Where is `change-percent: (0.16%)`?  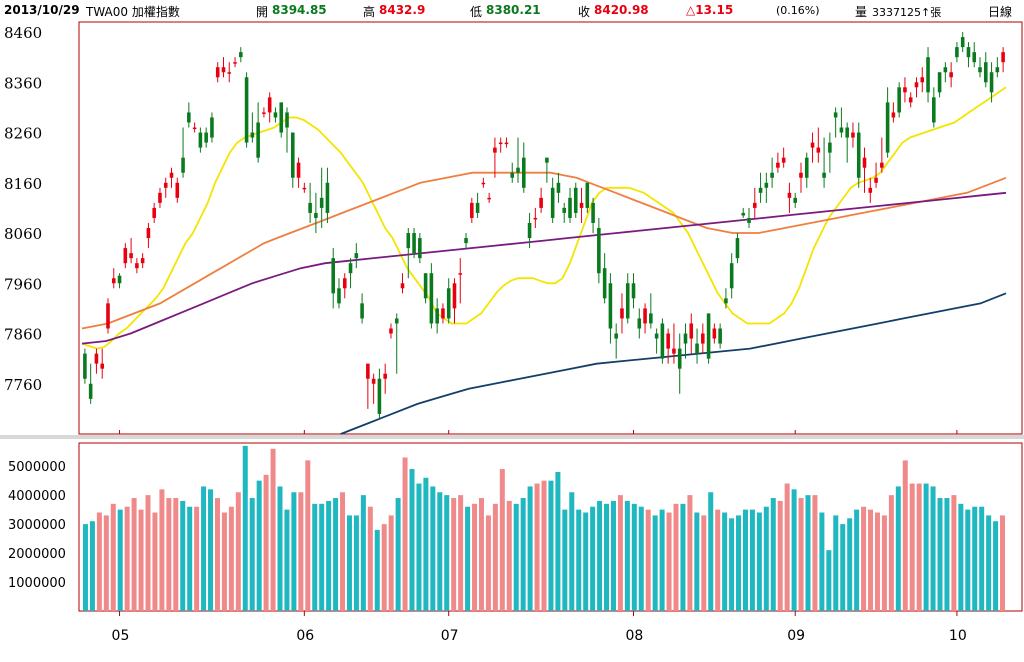
change-percent: (0.16%) is located at coordinates (798, 10).